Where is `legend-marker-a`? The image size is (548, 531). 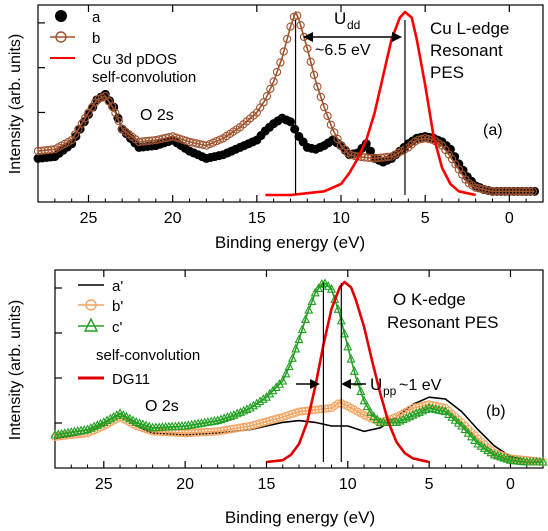 legend-marker-a is located at coordinates (61, 16).